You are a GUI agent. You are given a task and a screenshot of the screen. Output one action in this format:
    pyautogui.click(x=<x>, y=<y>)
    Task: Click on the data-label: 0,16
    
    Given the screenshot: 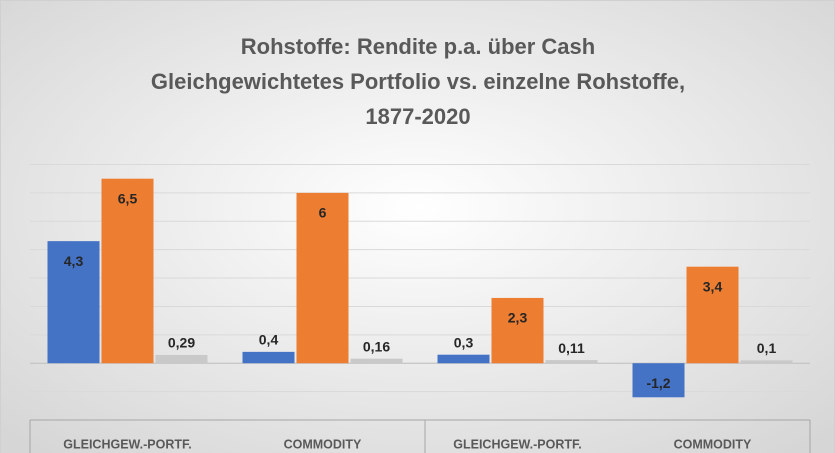 What is the action you would take?
    pyautogui.click(x=376, y=346)
    